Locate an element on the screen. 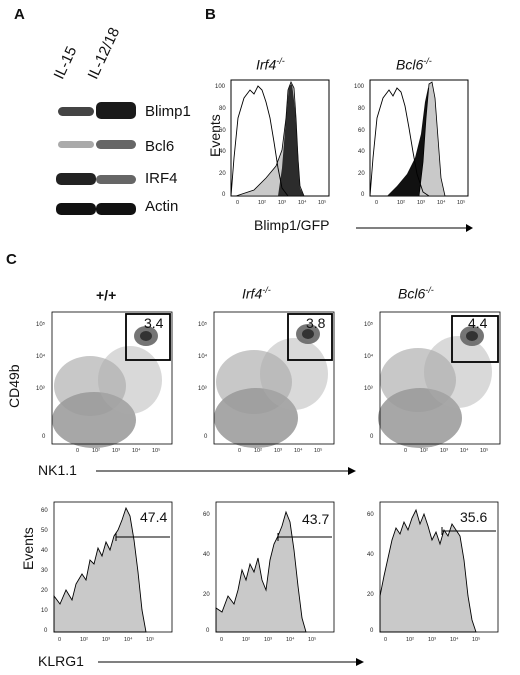  band-label-bcl6: Bcl6 is located at coordinates (160, 146).